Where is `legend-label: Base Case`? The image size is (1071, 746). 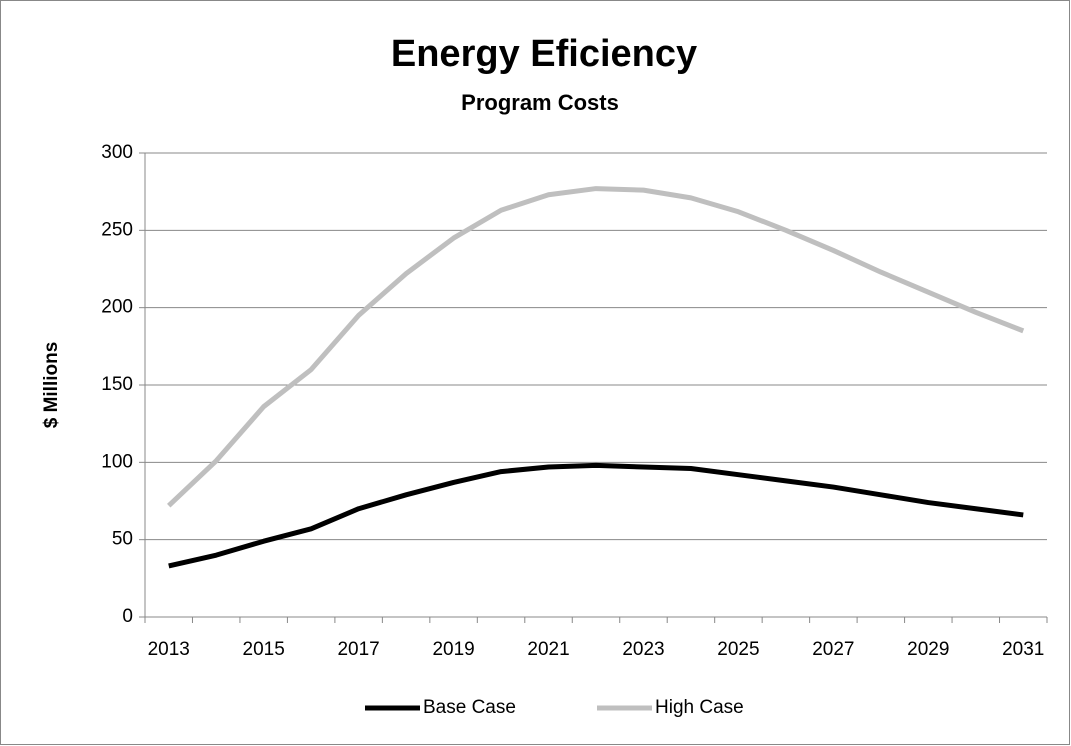
legend-label: Base Case is located at coordinates (469, 707).